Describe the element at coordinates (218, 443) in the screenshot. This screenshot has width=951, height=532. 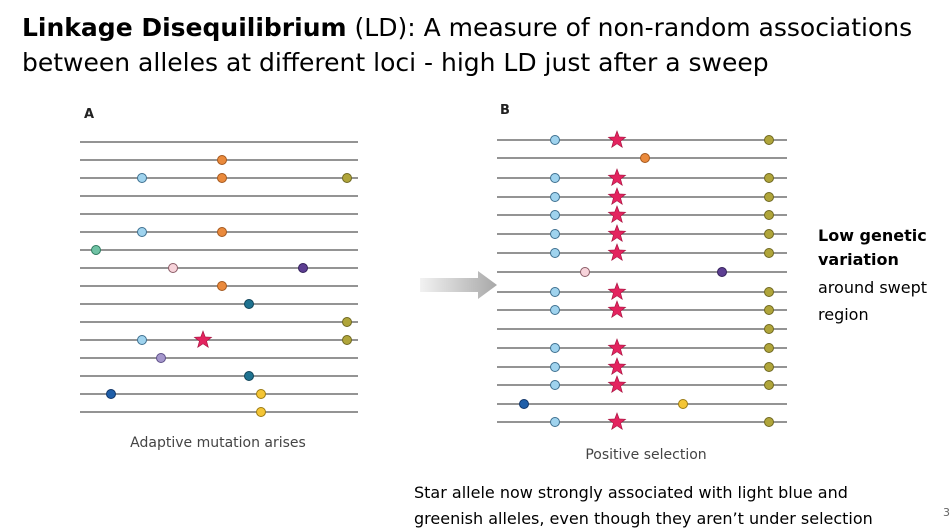
I see `panel-caption: Adaptive mutation arises` at that location.